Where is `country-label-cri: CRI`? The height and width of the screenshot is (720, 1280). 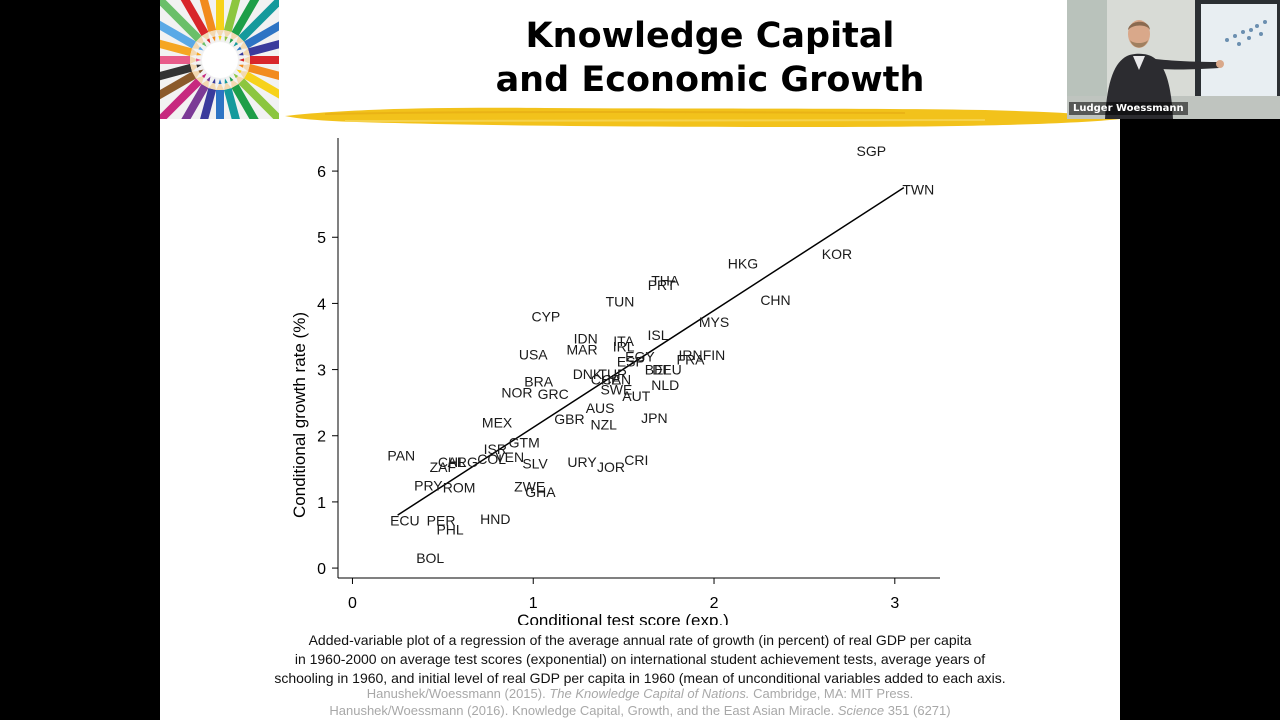 country-label-cri: CRI is located at coordinates (636, 460).